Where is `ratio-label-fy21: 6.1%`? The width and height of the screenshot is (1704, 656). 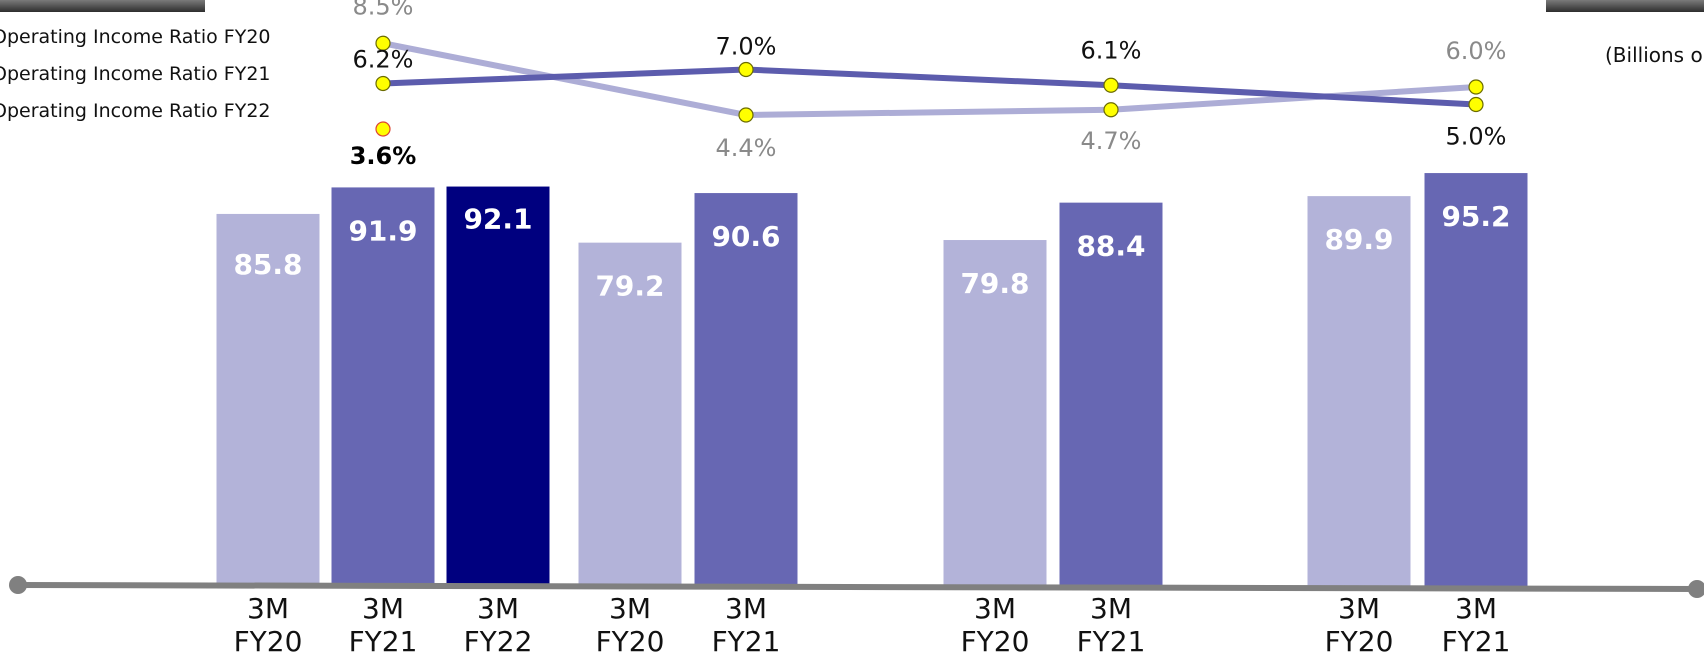 ratio-label-fy21: 6.1% is located at coordinates (1111, 50).